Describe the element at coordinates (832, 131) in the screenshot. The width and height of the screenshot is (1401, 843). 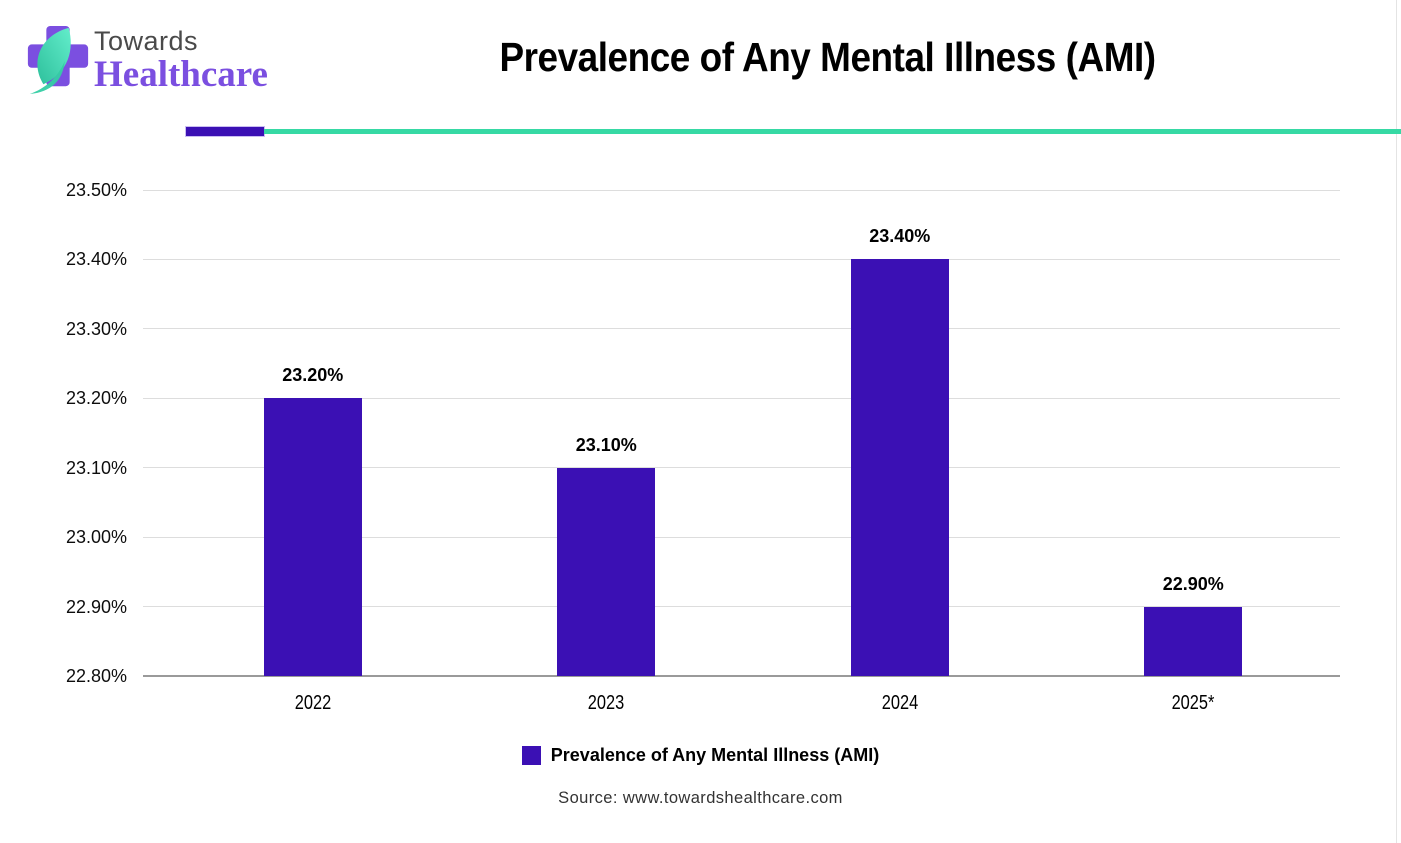
I see `divider-line-teal` at that location.